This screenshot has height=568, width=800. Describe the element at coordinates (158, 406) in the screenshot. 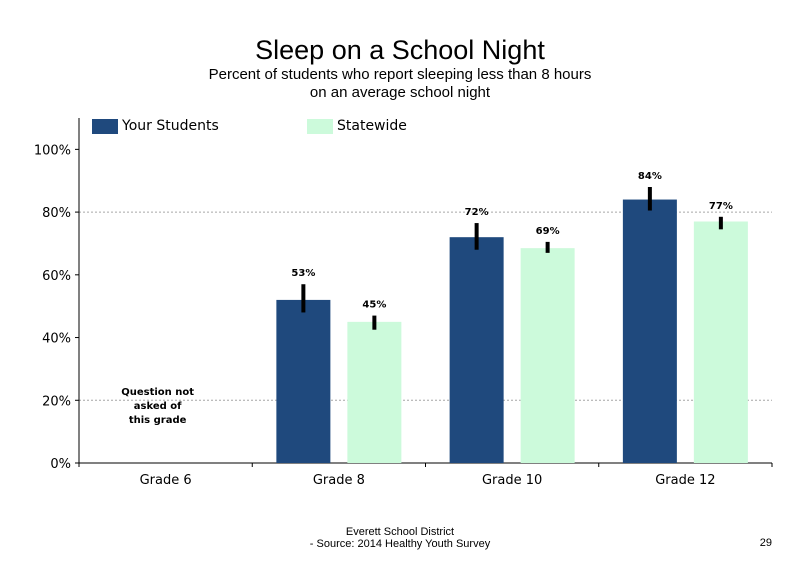

I see `annotation-text: asked of` at that location.